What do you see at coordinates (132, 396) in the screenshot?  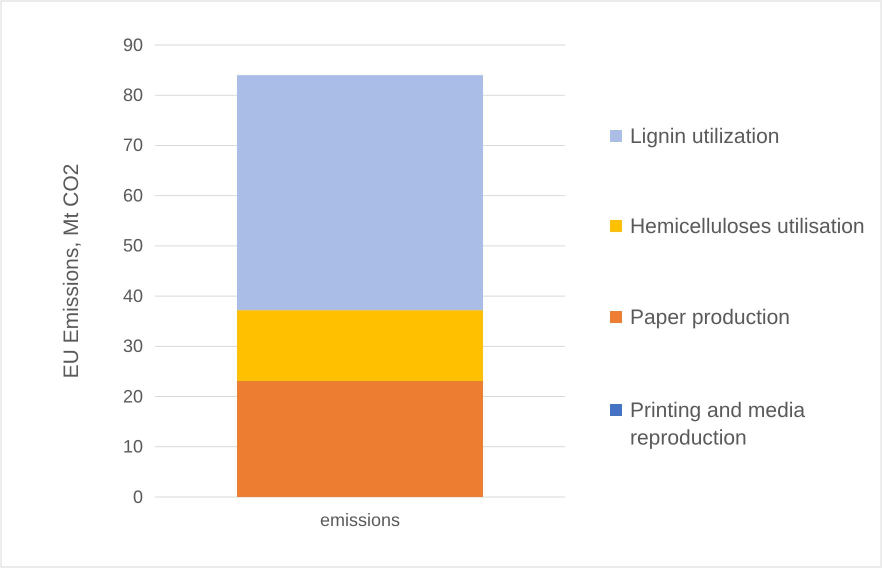 I see `y-tick-label: 20` at bounding box center [132, 396].